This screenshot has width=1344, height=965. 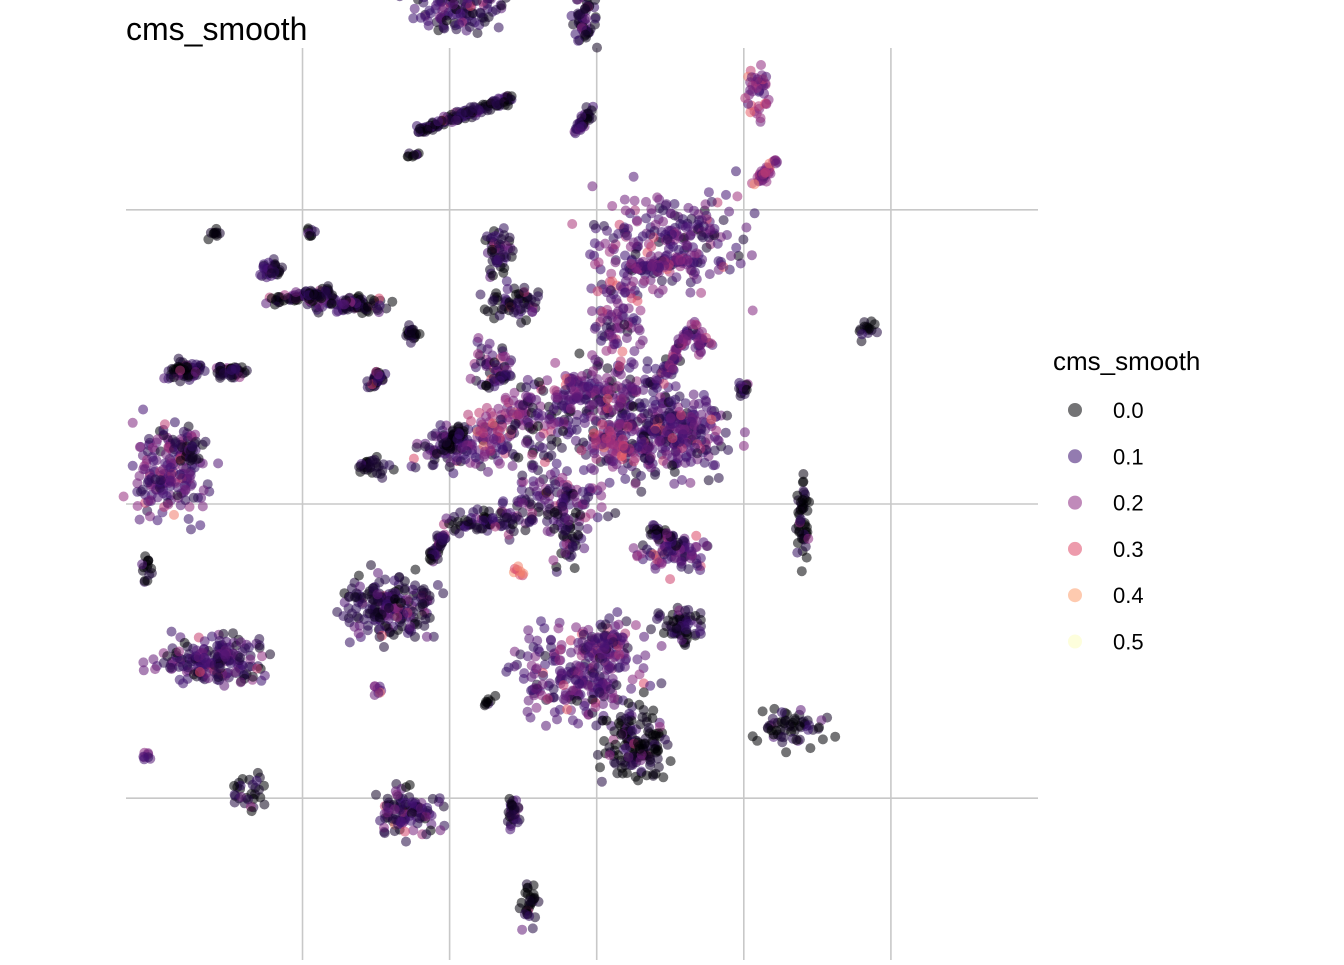 I want to click on data-point-1941, so click(x=621, y=735).